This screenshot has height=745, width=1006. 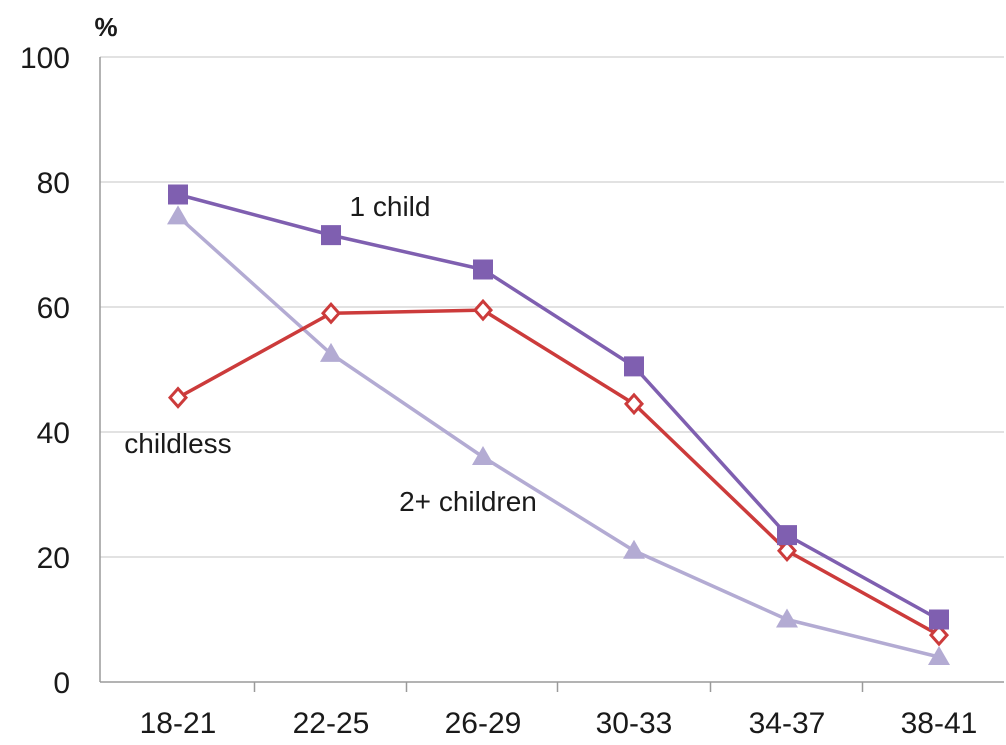 I want to click on y-tick-label-100: 100, so click(x=45, y=58).